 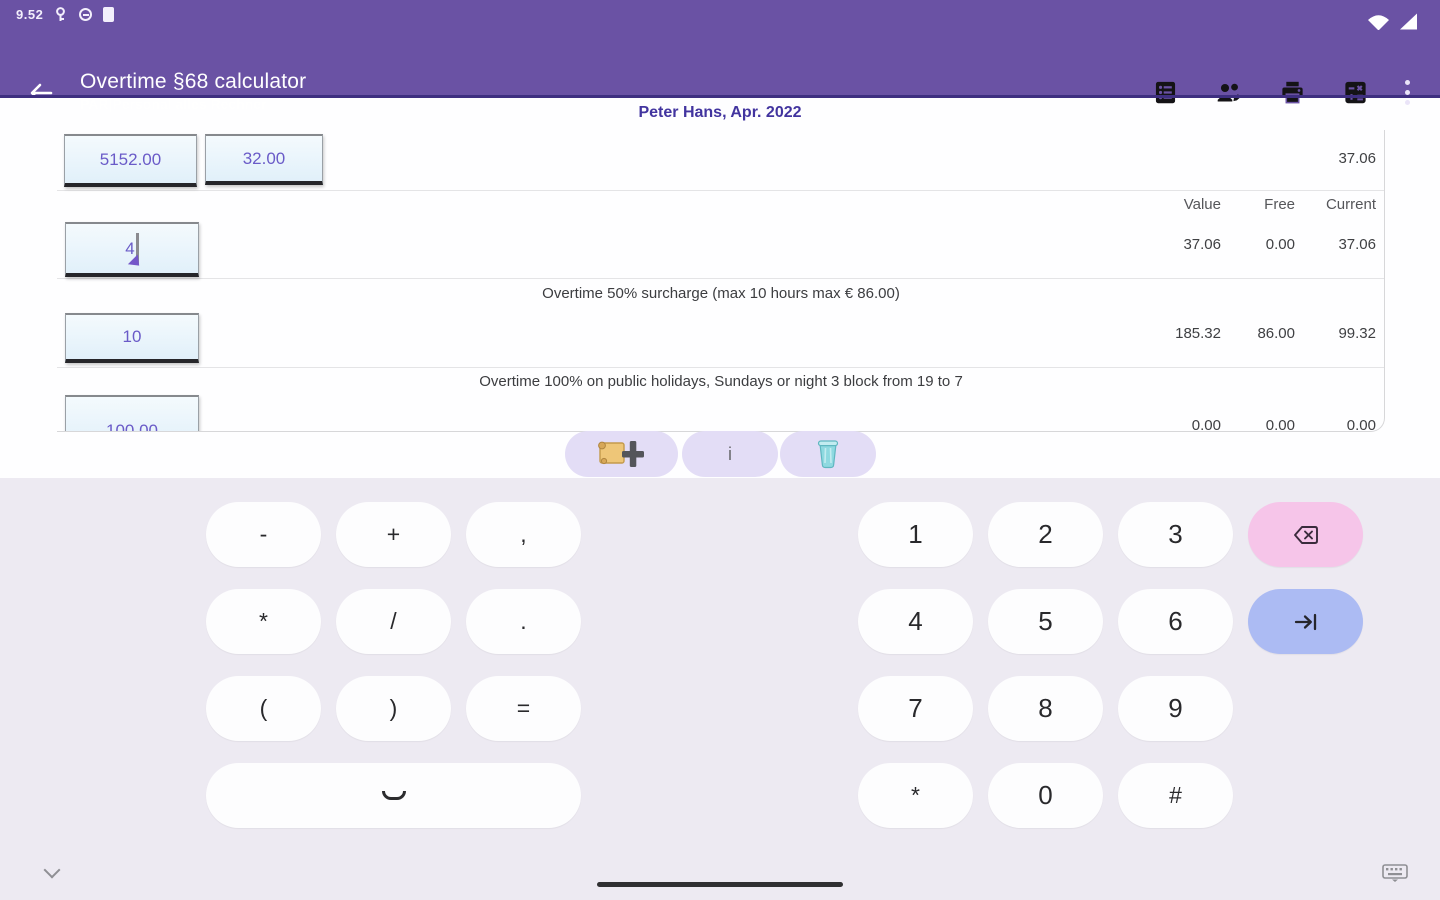 What do you see at coordinates (1175, 534) in the screenshot?
I see `key-3: 3` at bounding box center [1175, 534].